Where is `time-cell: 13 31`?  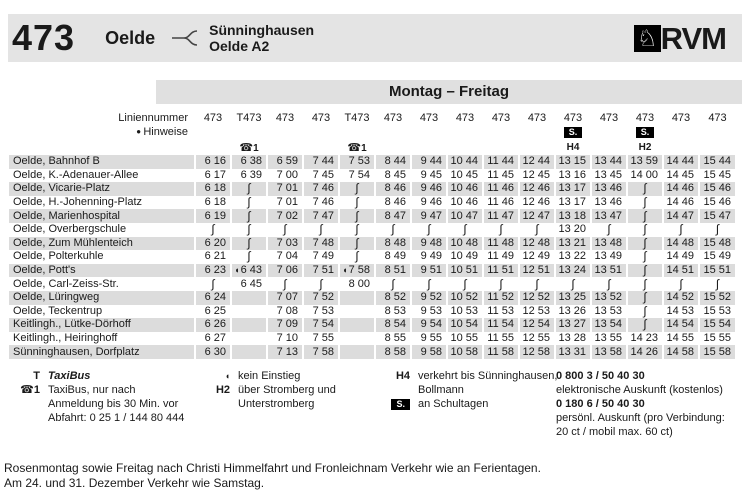
time-cell: 13 31 is located at coordinates (572, 352).